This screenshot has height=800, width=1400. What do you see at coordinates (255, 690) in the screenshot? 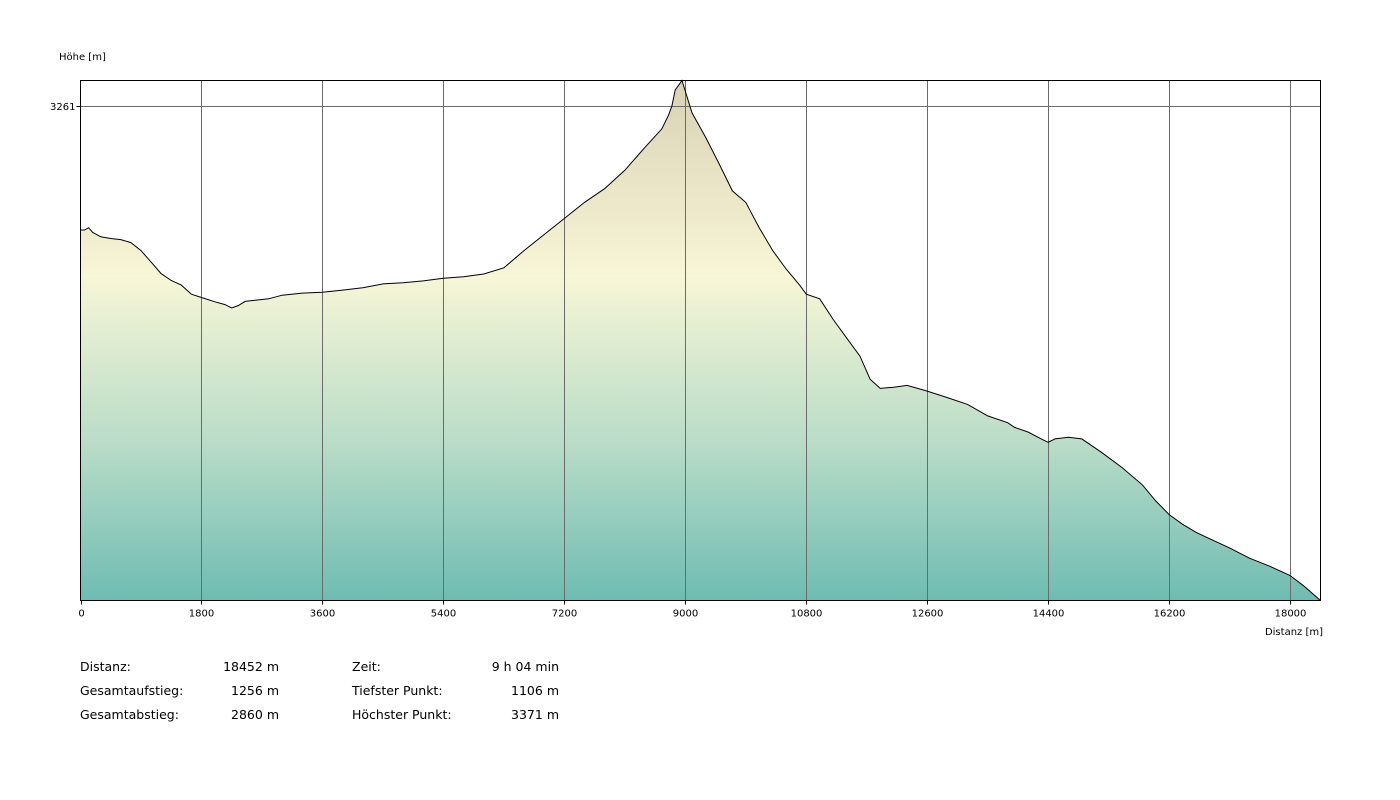
I see `ascent-value: 1256 m` at bounding box center [255, 690].